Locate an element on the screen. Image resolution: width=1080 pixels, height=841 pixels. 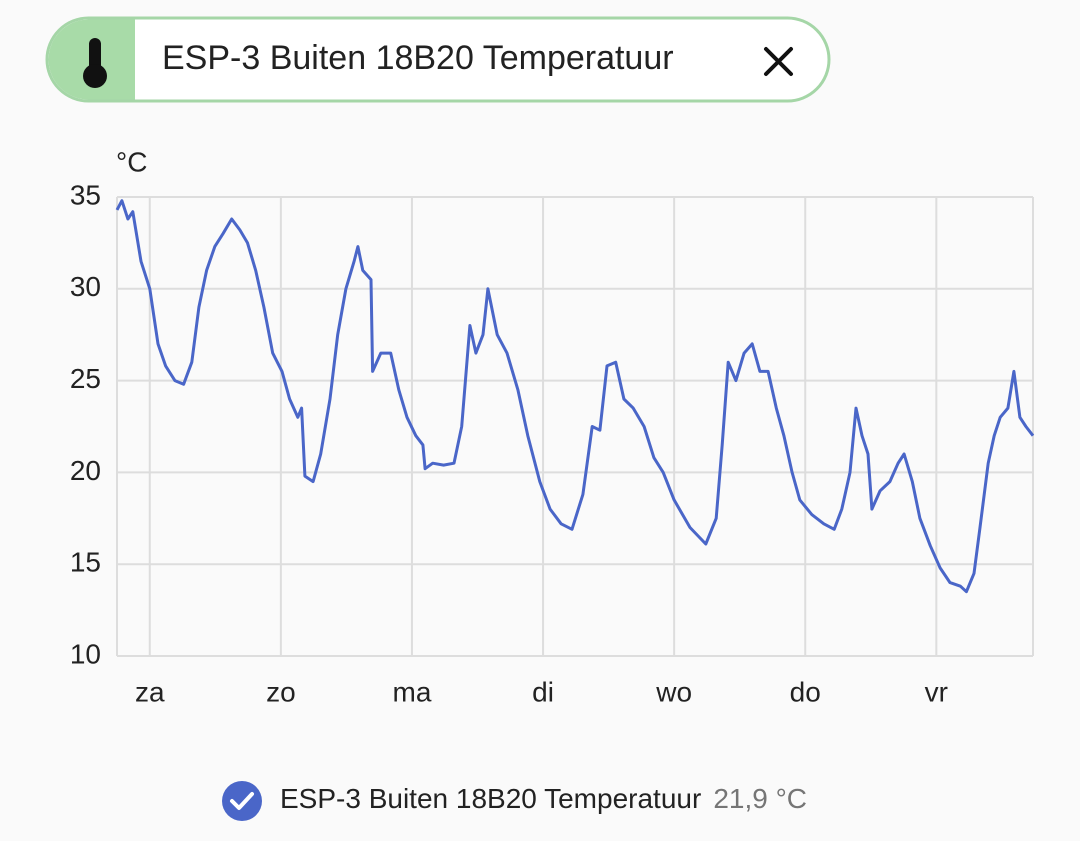
y-tick-label: 15 is located at coordinates (85, 562).